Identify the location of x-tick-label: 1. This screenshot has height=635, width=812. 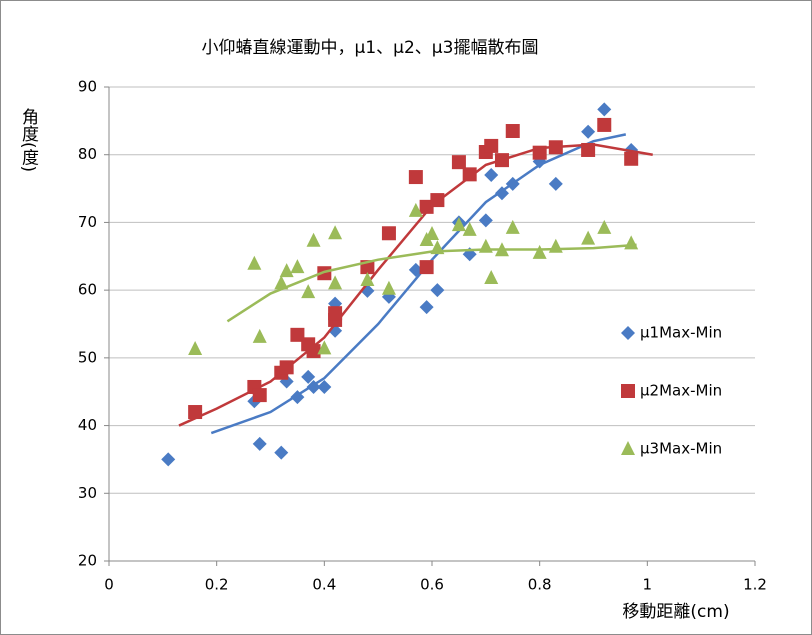
(648, 585).